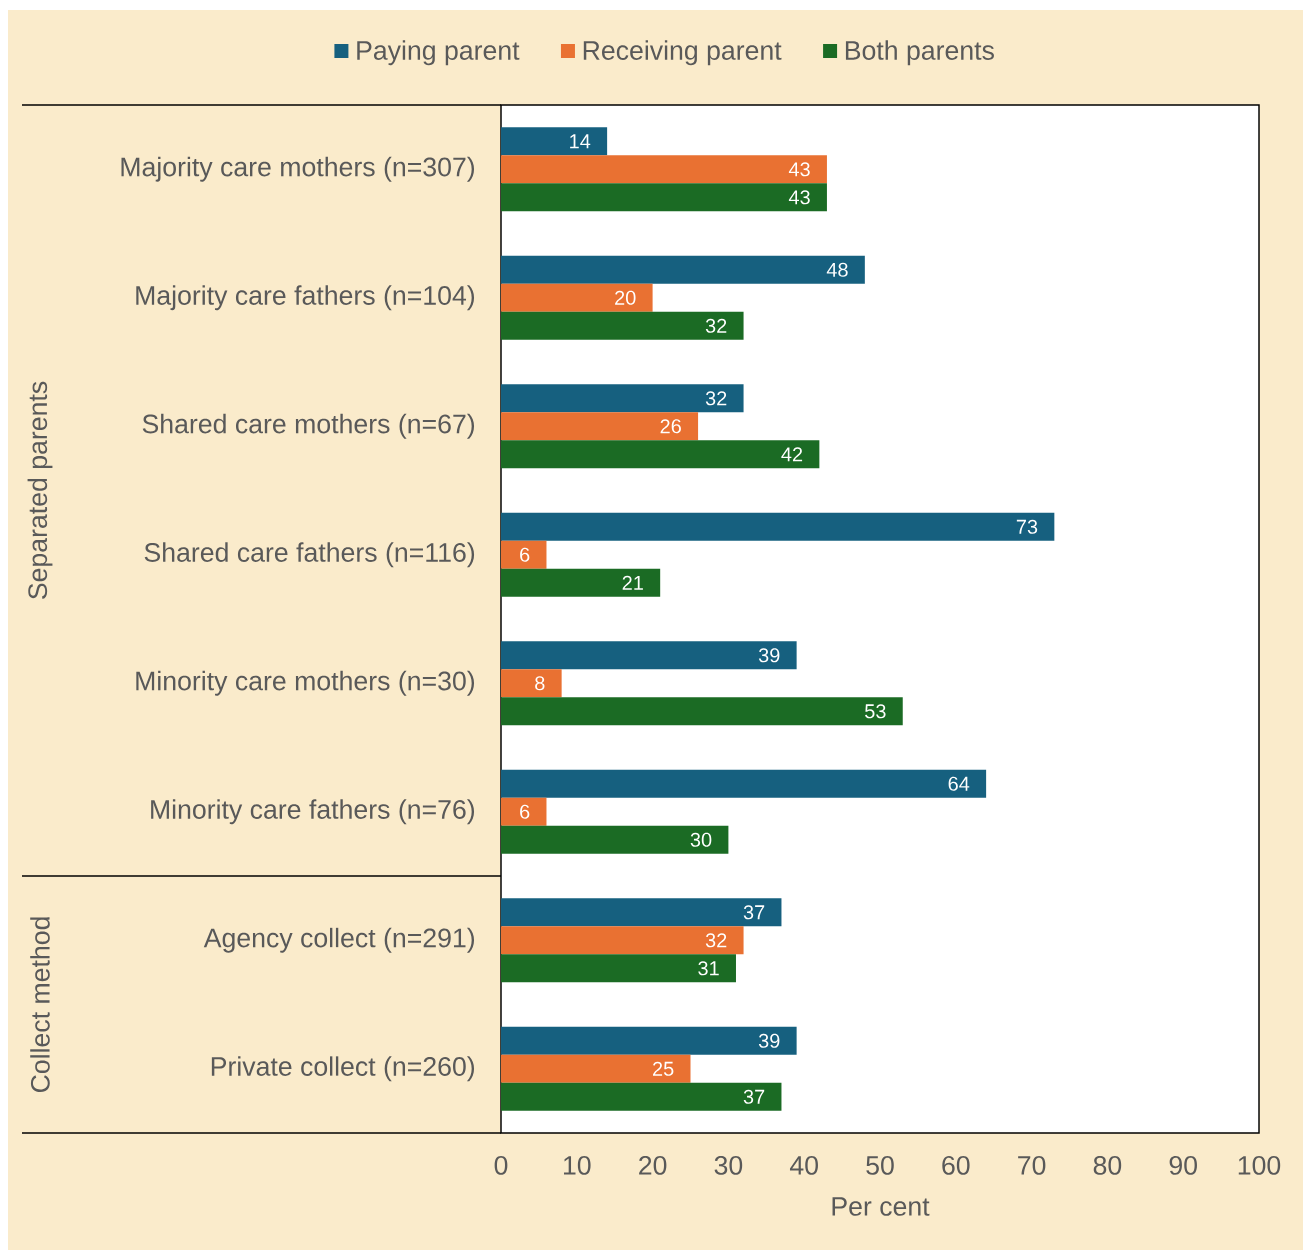  I want to click on x-tick-label: 40, so click(803, 1165).